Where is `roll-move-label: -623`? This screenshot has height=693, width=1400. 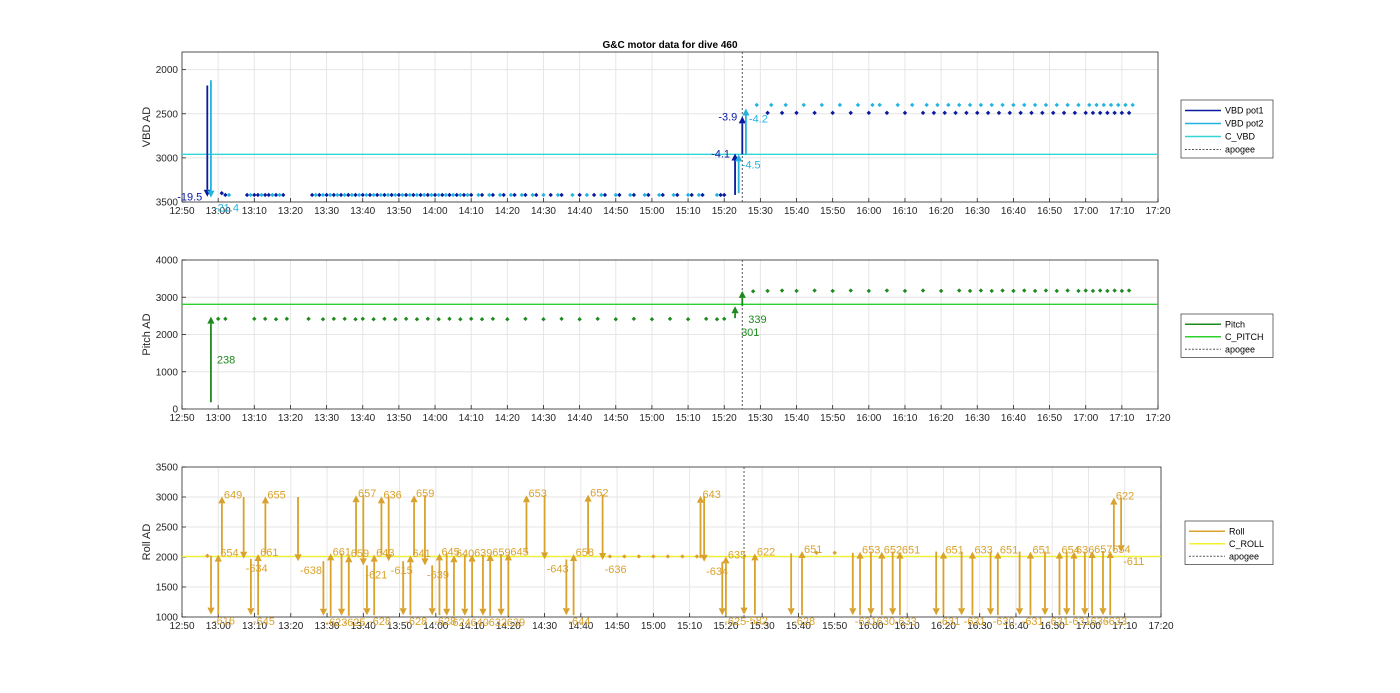
roll-move-label: -623 is located at coordinates (336, 623).